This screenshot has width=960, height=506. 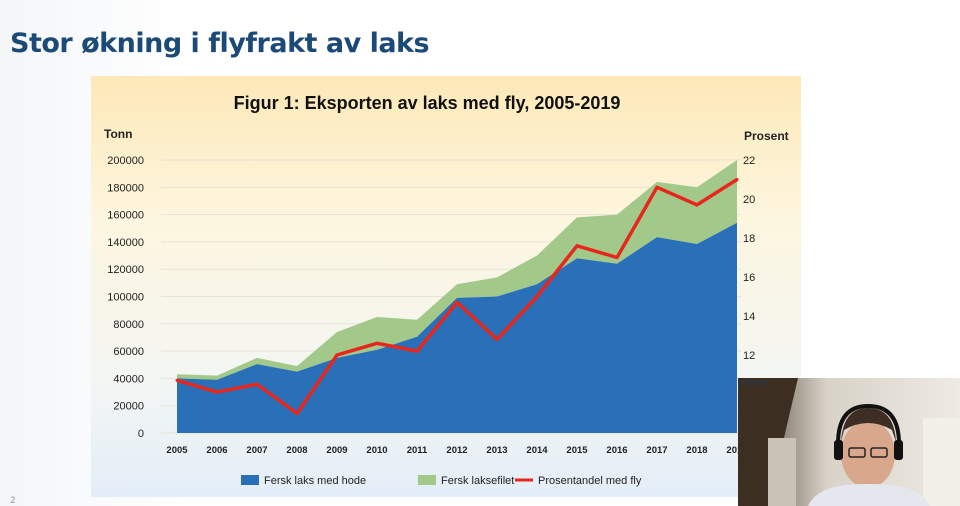 What do you see at coordinates (125, 161) in the screenshot?
I see `y-tick-label: 200000` at bounding box center [125, 161].